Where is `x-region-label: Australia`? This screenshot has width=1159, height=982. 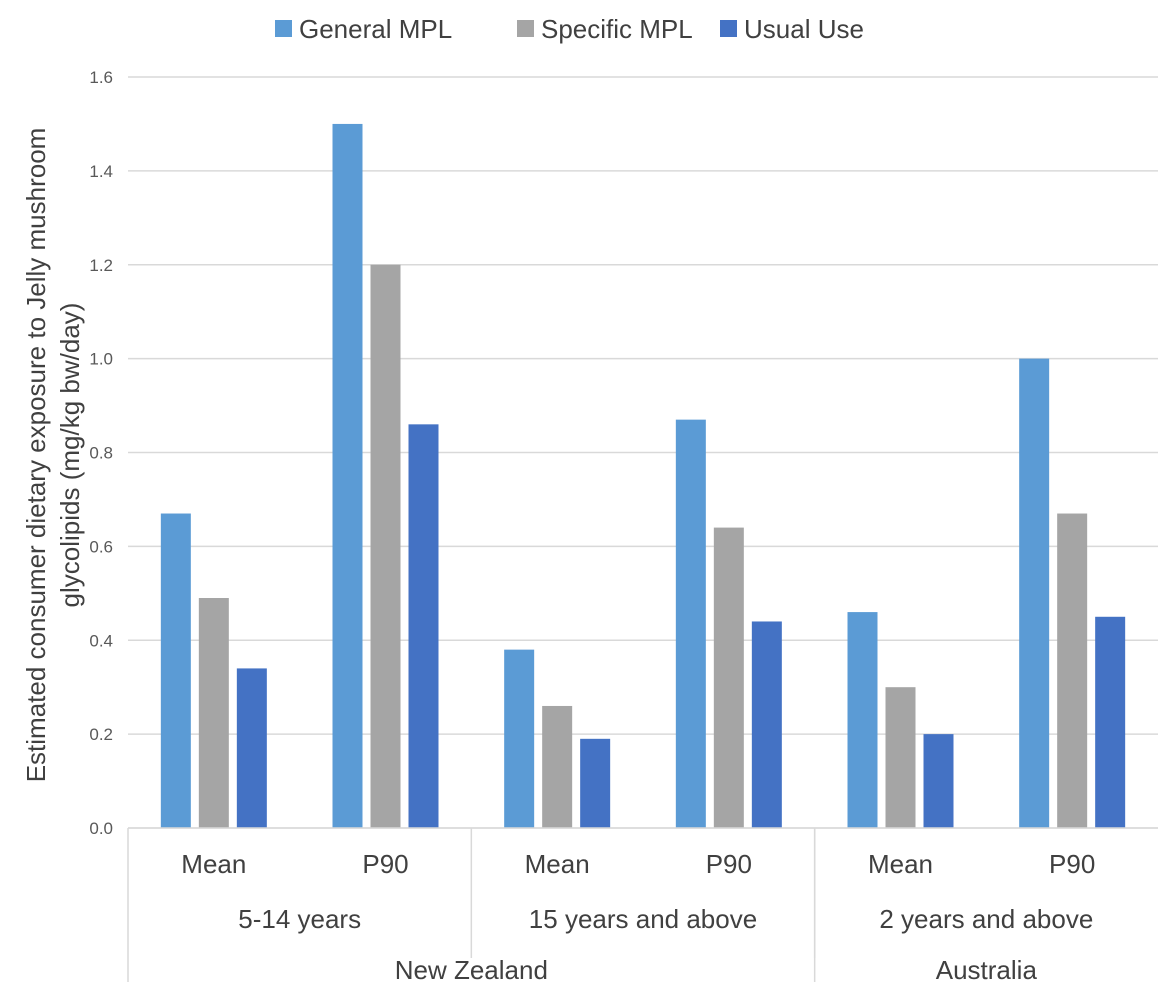 x-region-label: Australia is located at coordinates (987, 968).